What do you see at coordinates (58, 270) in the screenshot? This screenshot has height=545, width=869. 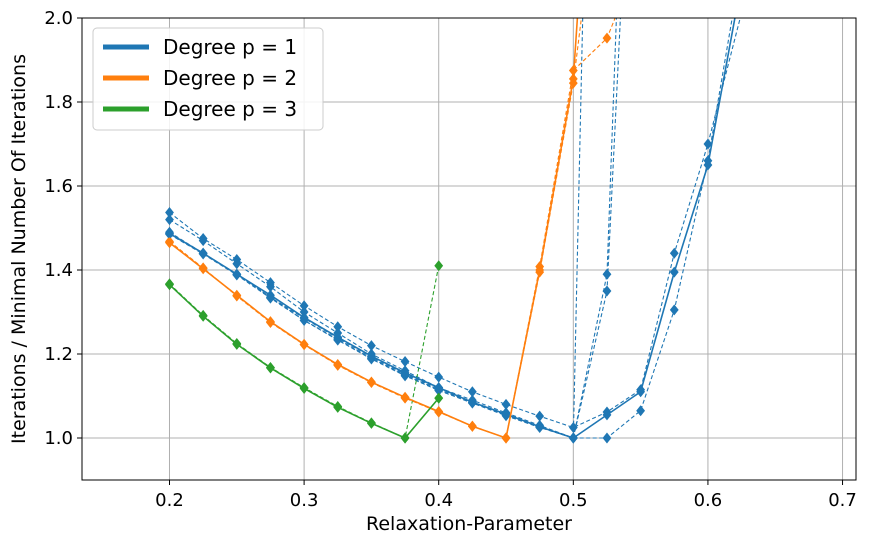 I see `y-tick-label: 1.4` at bounding box center [58, 270].